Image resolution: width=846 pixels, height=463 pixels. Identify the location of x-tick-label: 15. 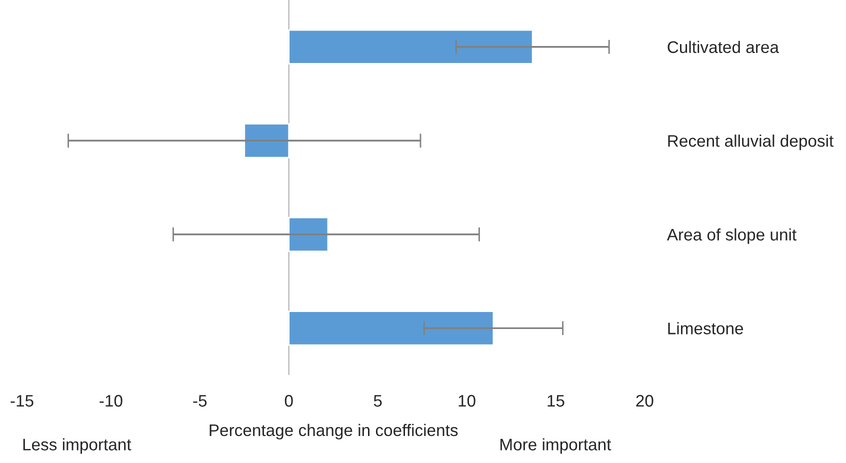
(556, 401).